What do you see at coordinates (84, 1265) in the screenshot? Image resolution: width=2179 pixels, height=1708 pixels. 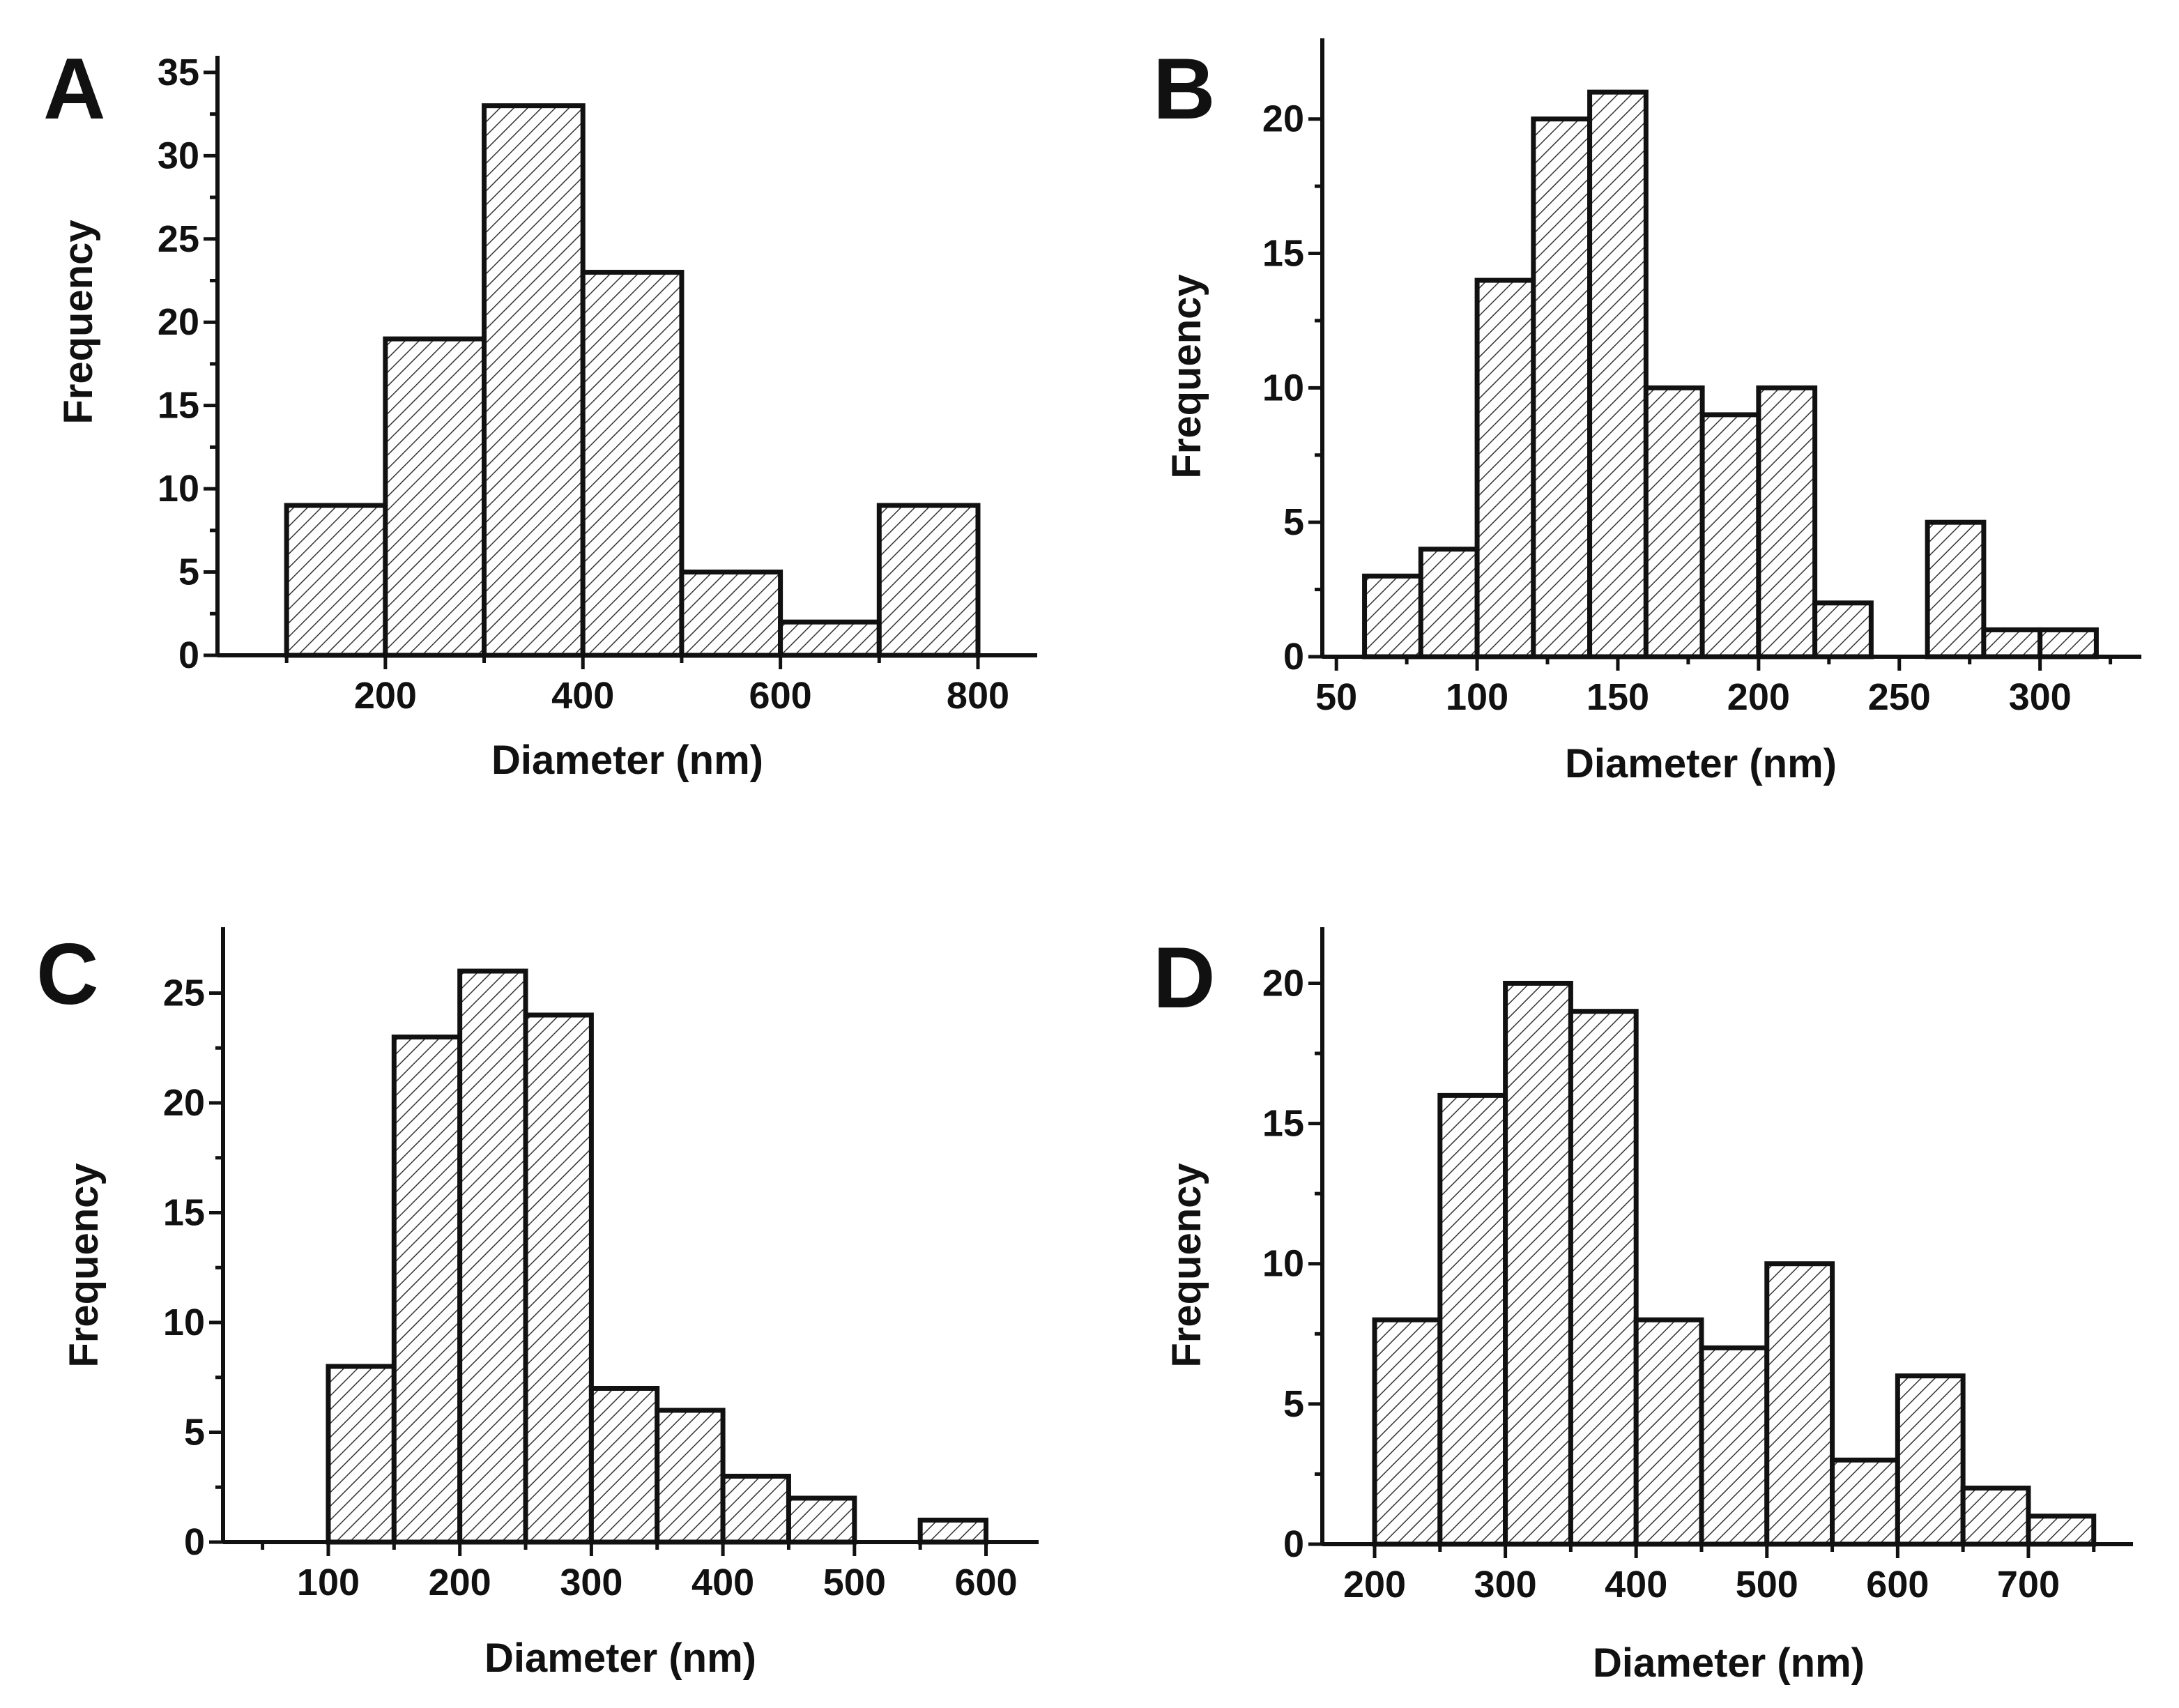 I see `y-axis-title-c: Frequency` at bounding box center [84, 1265].